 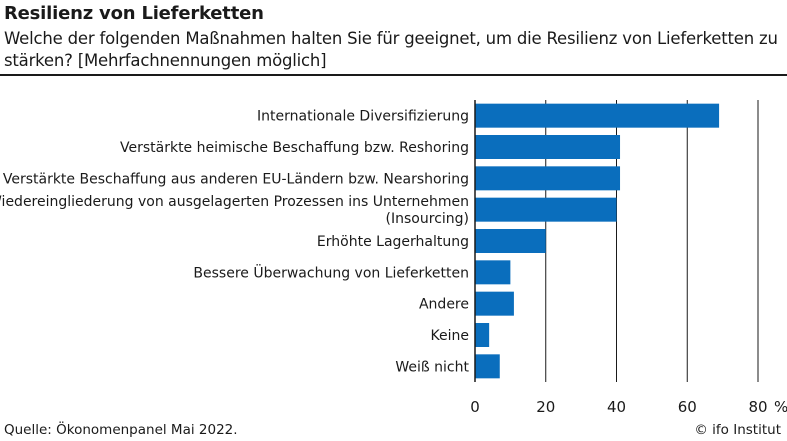 I want to click on source-note: Quelle: Ökonomenpanel Mai 2022., so click(x=121, y=430).